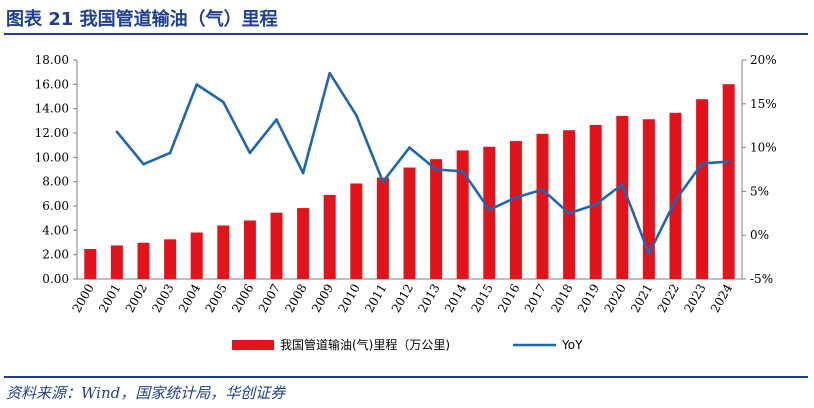  Describe the element at coordinates (90, 263) in the screenshot. I see `bar-2000` at that location.